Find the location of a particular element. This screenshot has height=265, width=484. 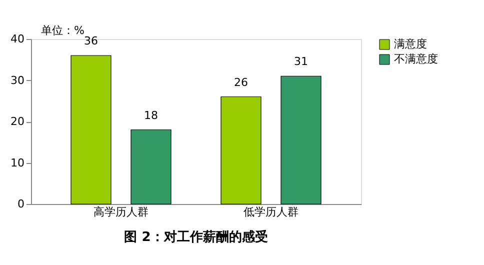

data-label: 26 is located at coordinates (241, 82).